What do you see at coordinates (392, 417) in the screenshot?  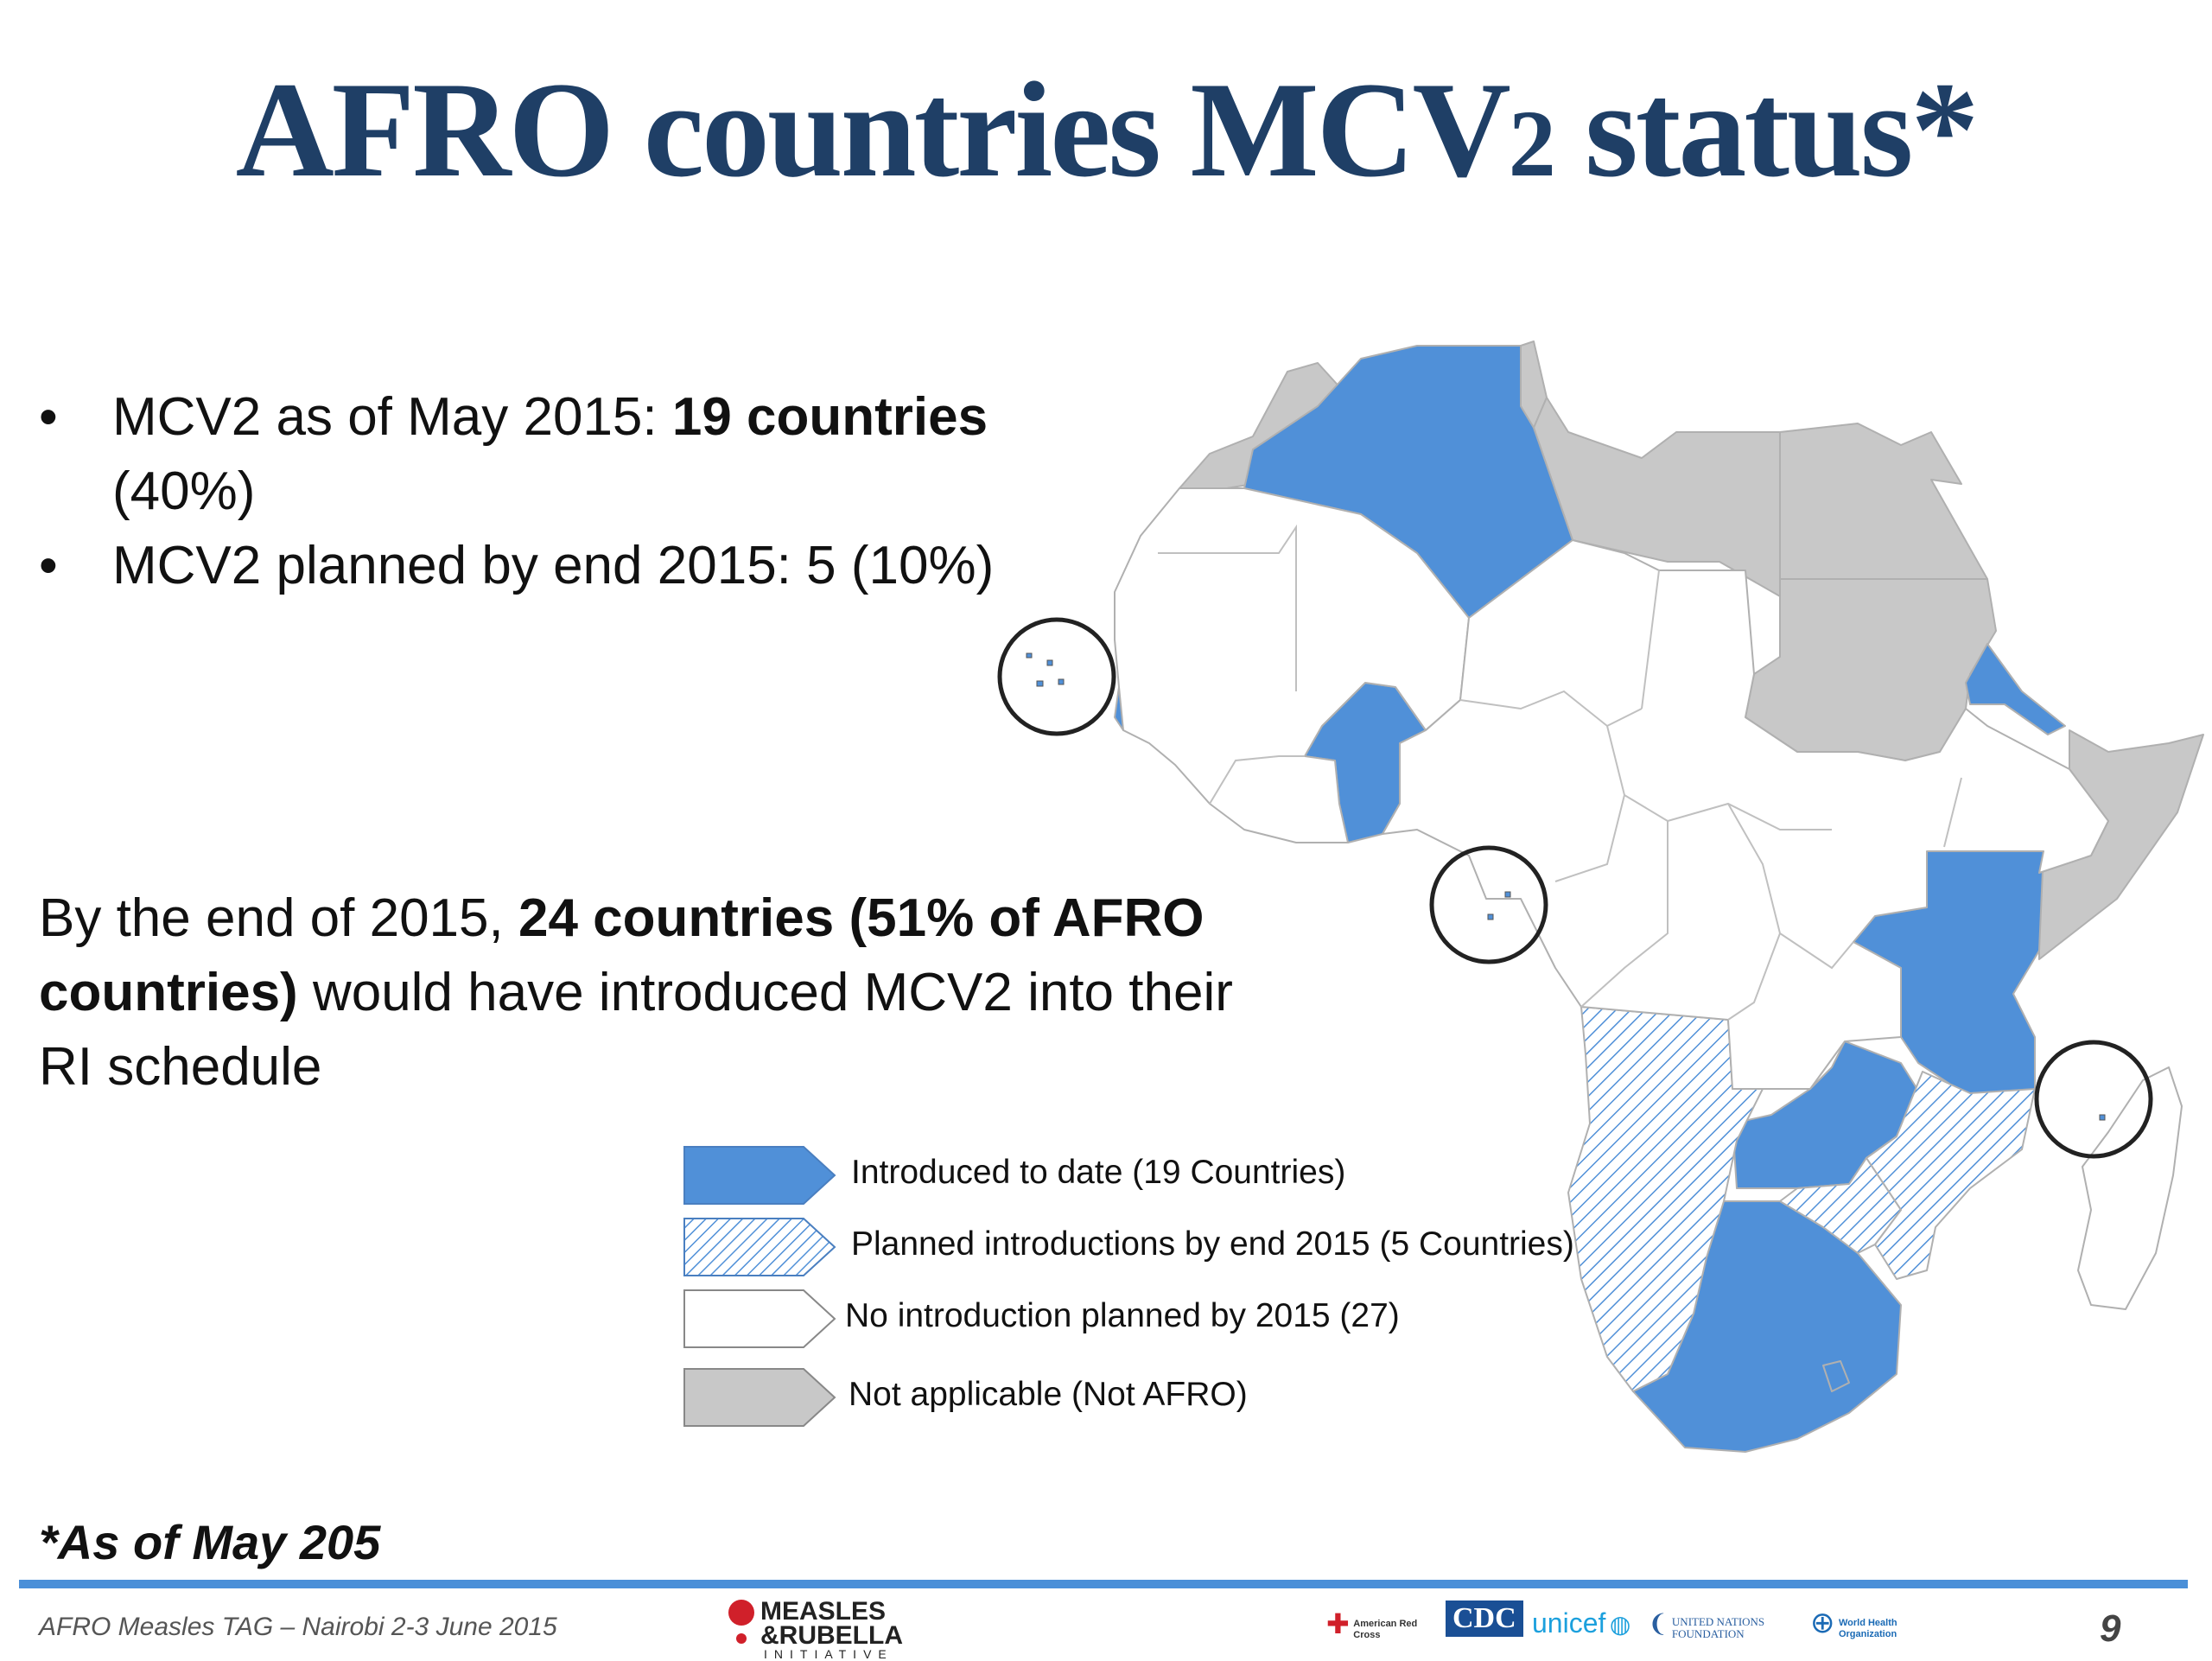 I see `bullet-text: MCV2 as of May 2015:` at bounding box center [392, 417].